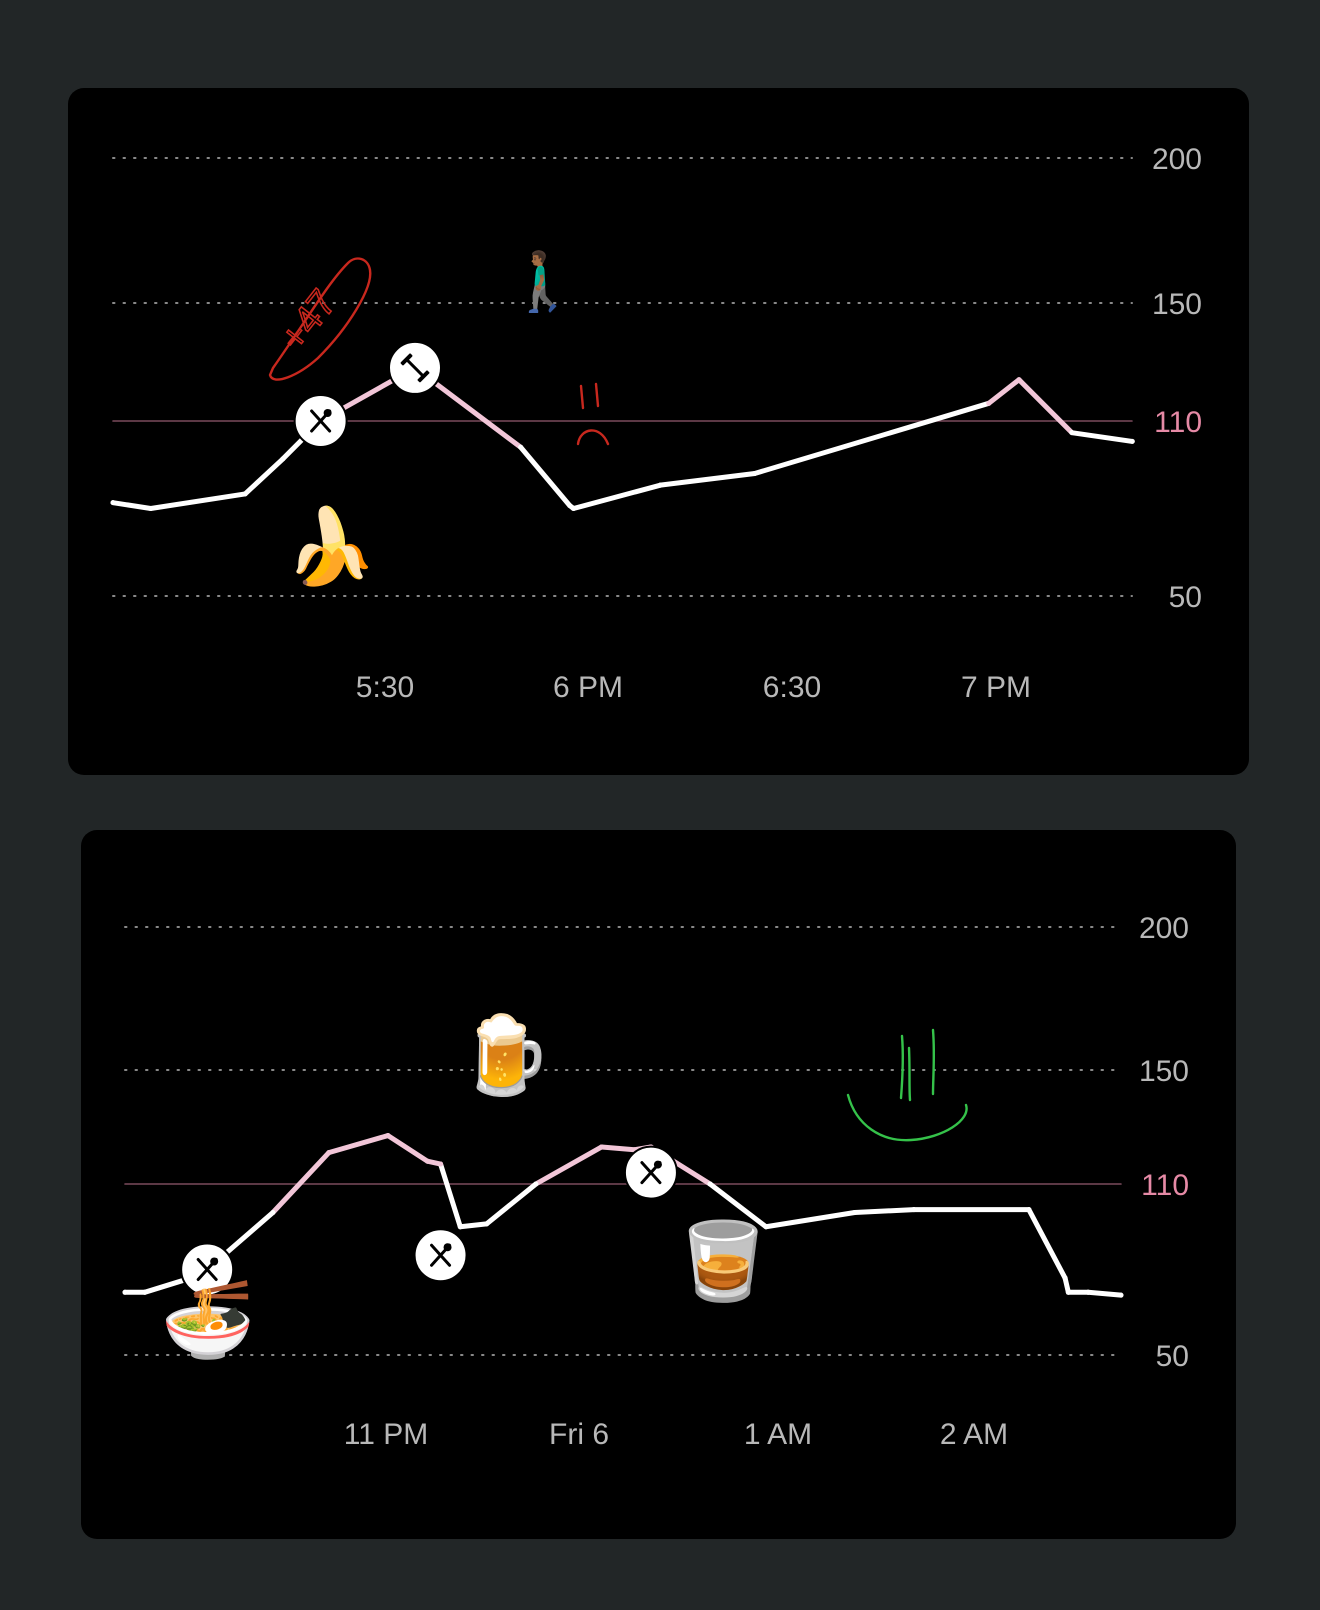 This screenshot has width=1320, height=1610. Describe the element at coordinates (974, 1434) in the screenshot. I see `x-tick-label: 2 AM` at that location.